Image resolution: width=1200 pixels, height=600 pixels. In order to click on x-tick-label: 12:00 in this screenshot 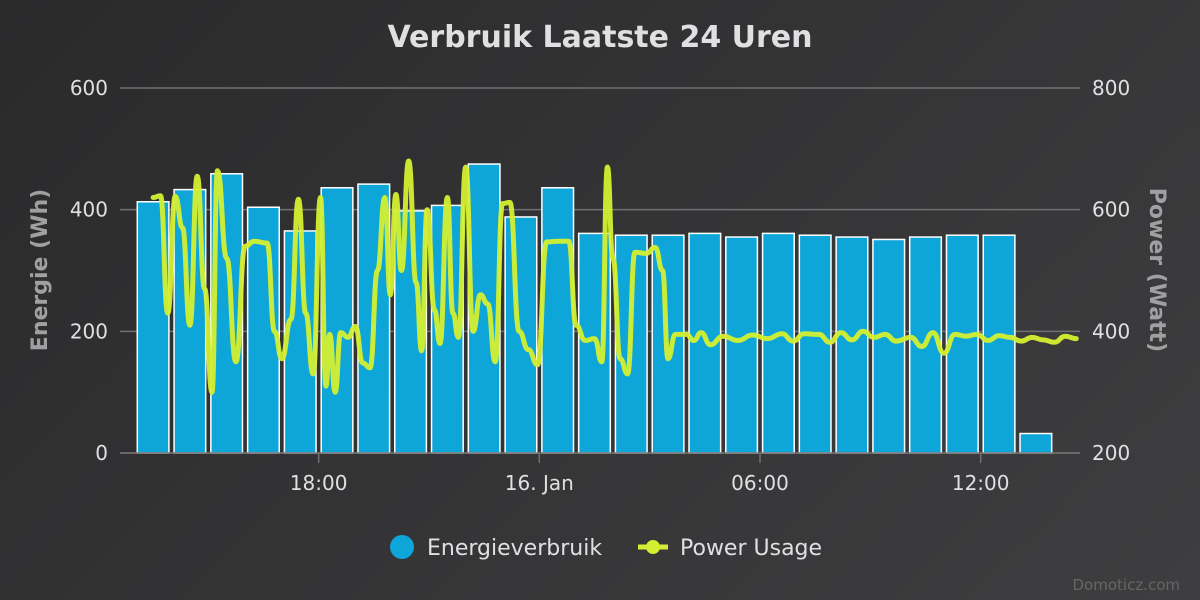, I will do `click(981, 483)`.